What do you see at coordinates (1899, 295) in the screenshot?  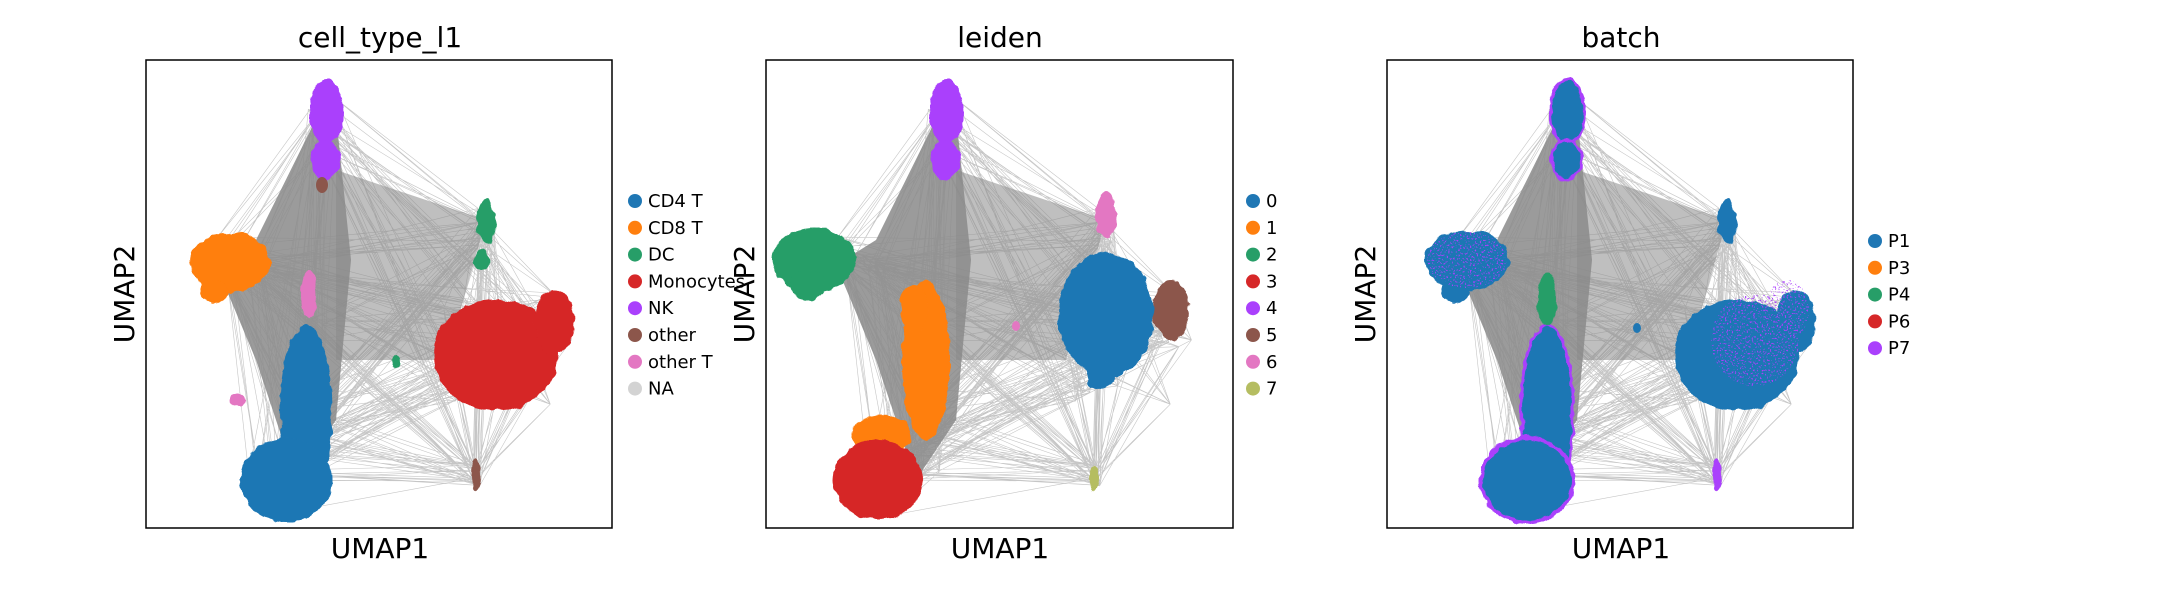 I see `legend-label: P4` at bounding box center [1899, 295].